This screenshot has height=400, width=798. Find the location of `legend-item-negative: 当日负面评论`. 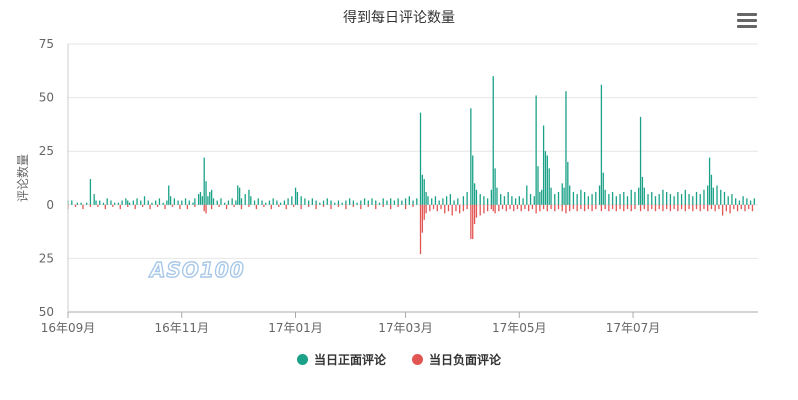

legend-item-negative: 当日负面评论 is located at coordinates (456, 359).